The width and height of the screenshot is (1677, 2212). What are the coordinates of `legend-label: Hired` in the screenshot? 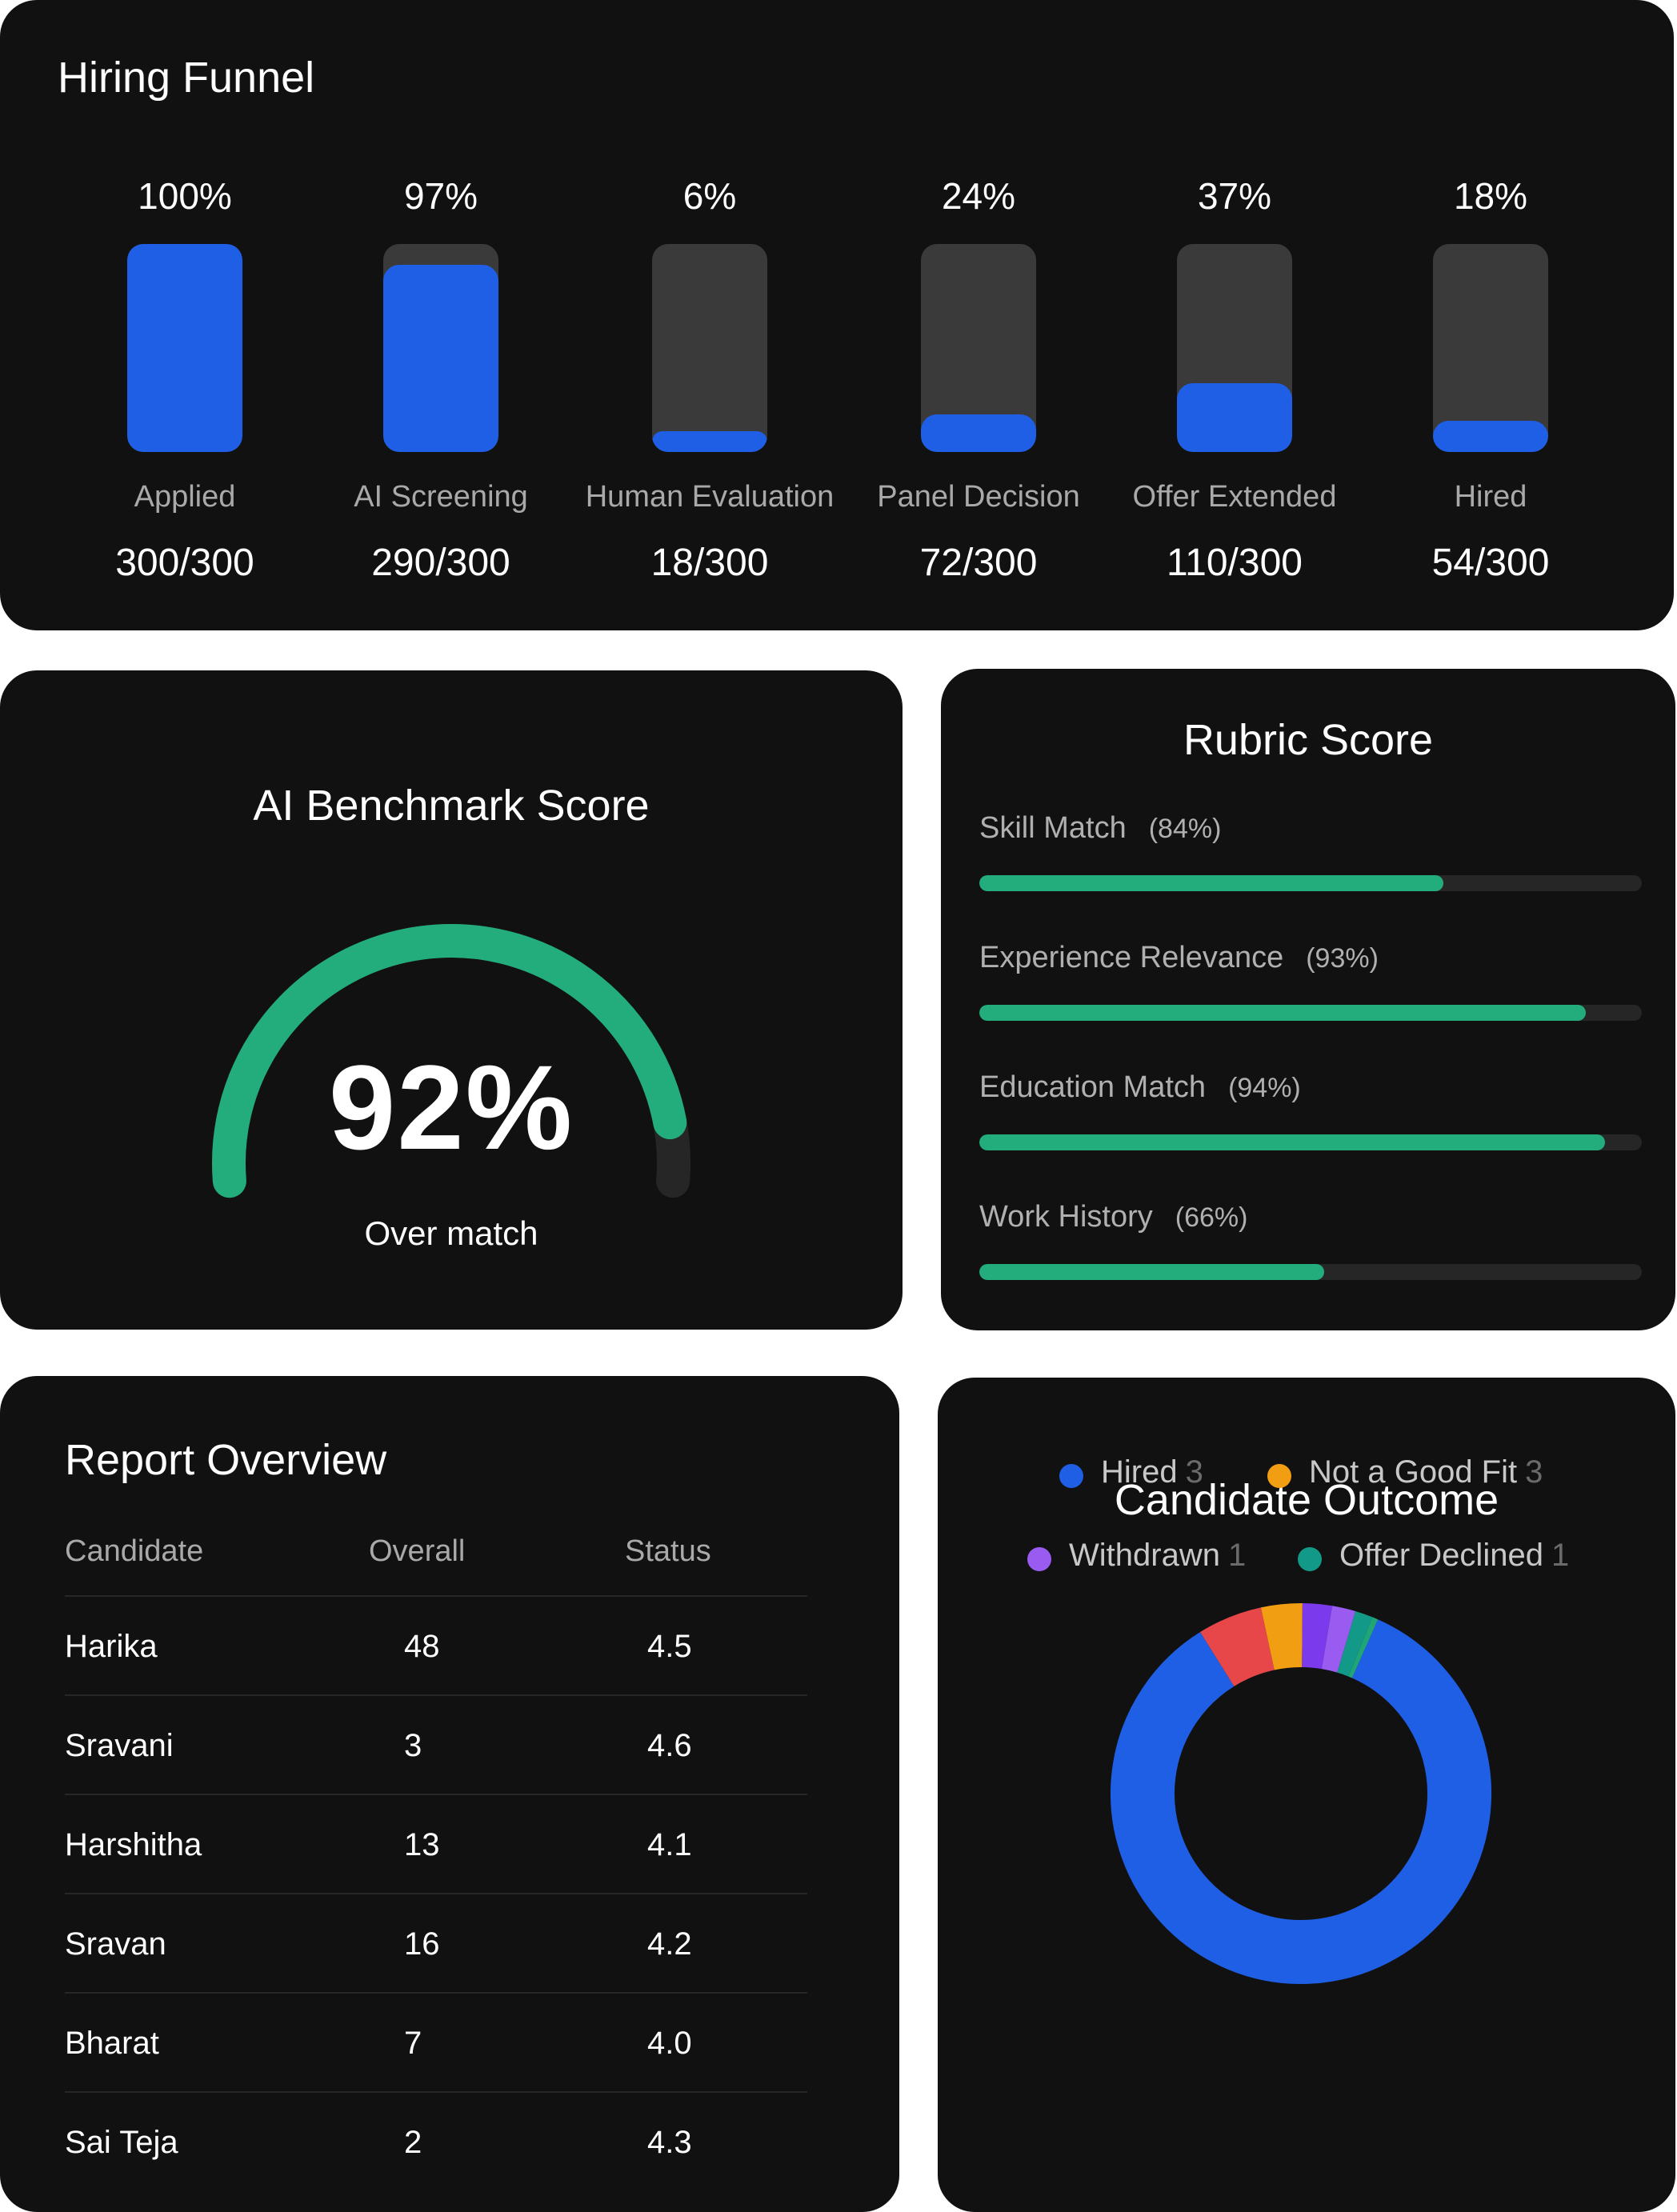 It's located at (1139, 1472).